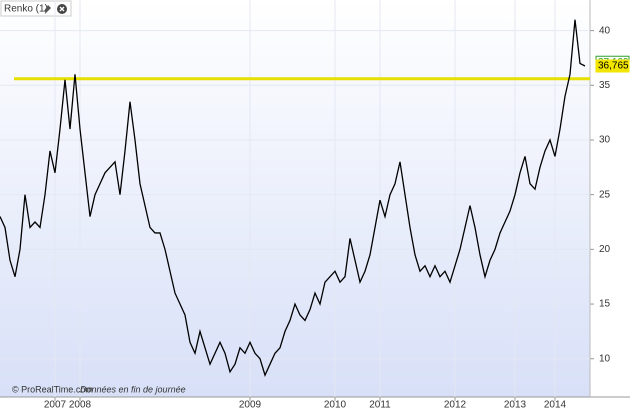 This screenshot has width=630, height=410. I want to click on y-tick-label: 30, so click(605, 140).